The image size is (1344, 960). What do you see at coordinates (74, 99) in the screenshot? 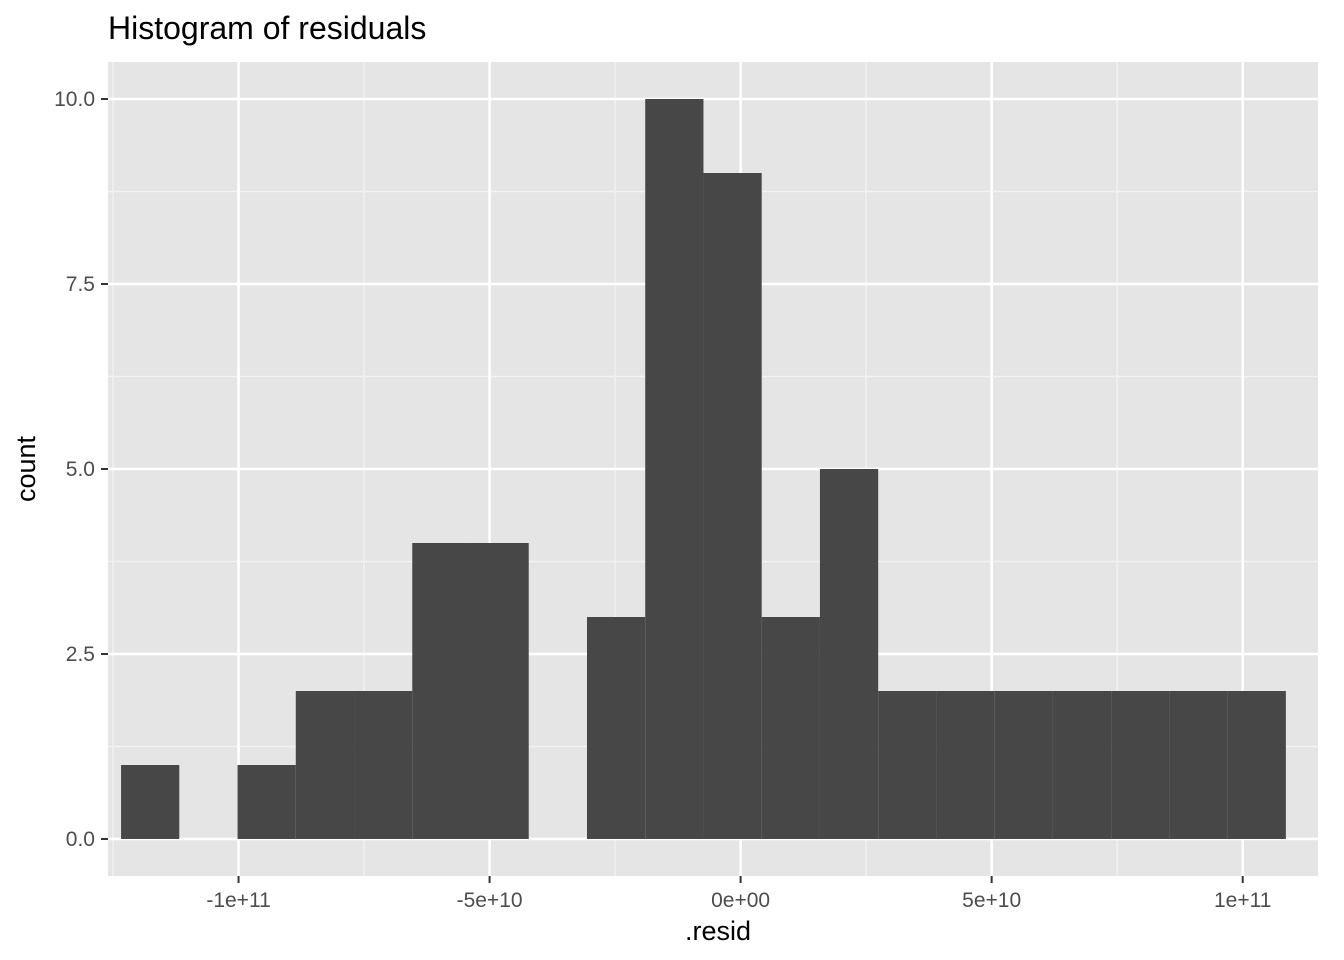
I see `y-tick-label: 10.0` at bounding box center [74, 99].